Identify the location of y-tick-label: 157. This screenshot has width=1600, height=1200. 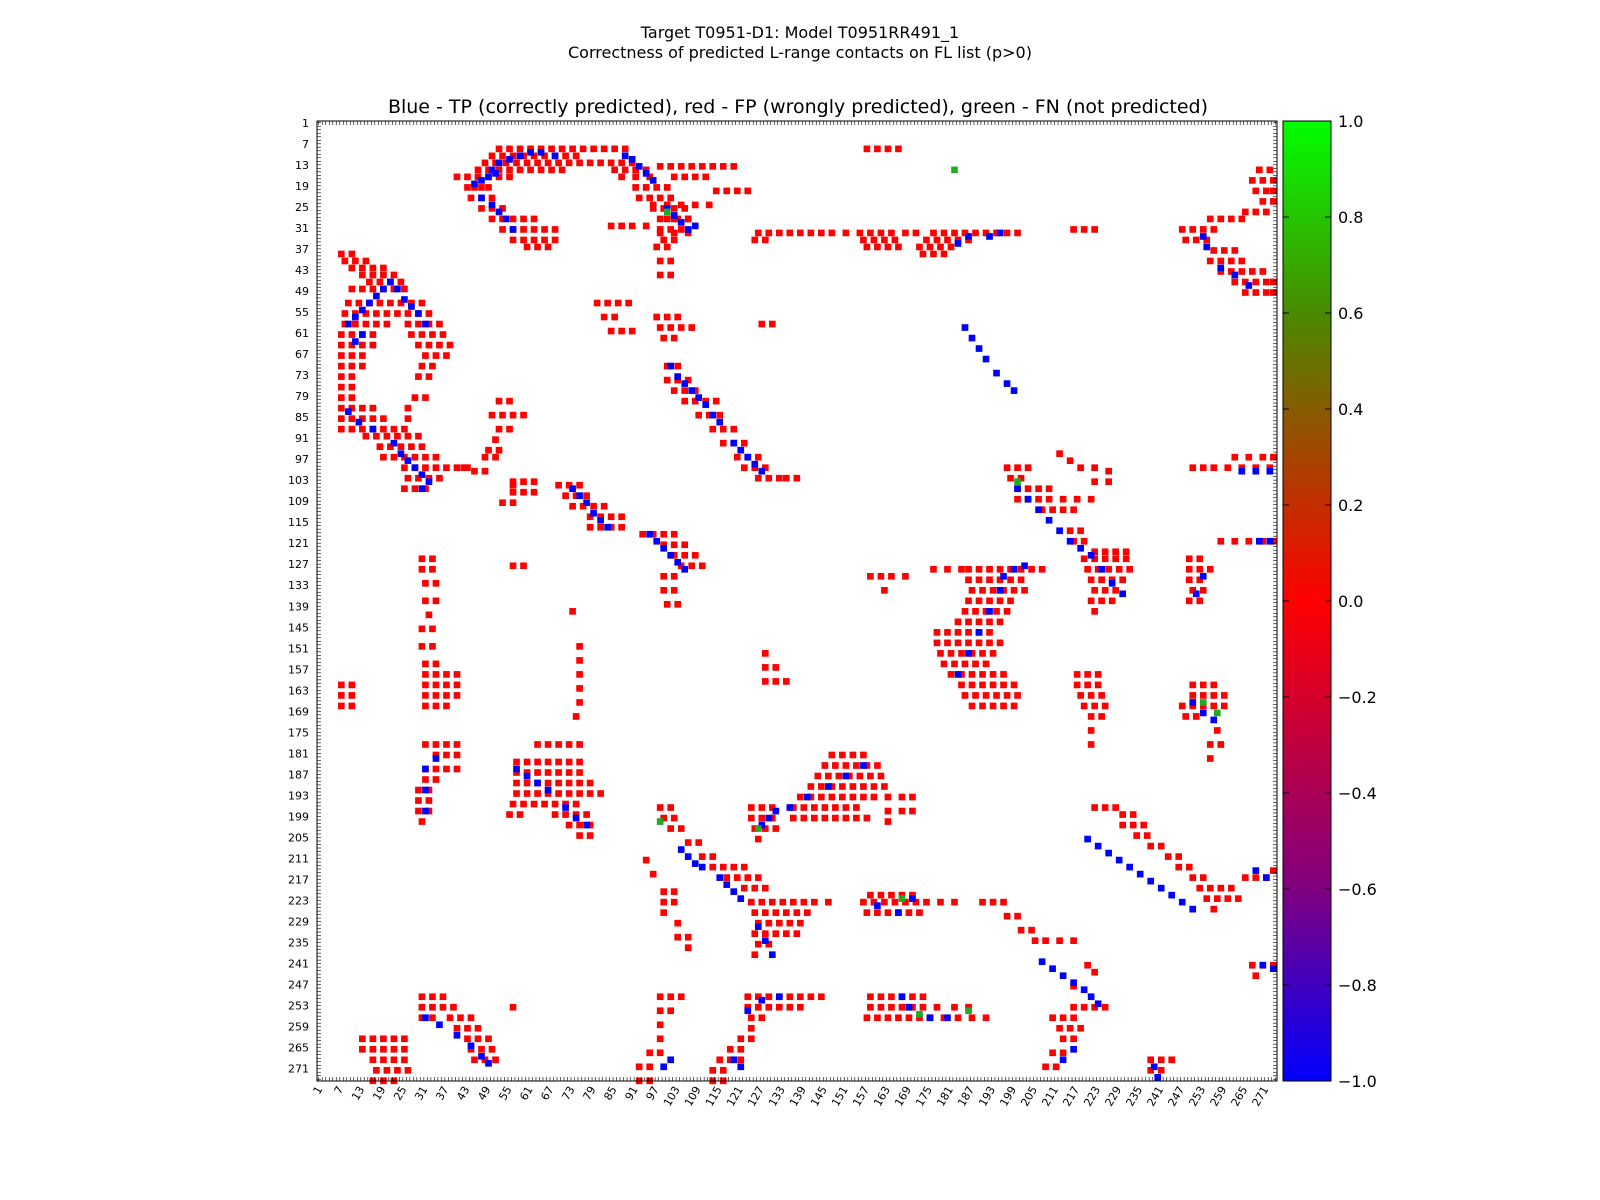
(298, 669).